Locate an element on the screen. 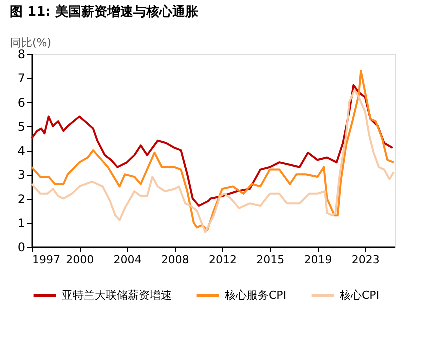 This screenshot has height=338, width=438. x-tick-label: 2008 is located at coordinates (175, 260).